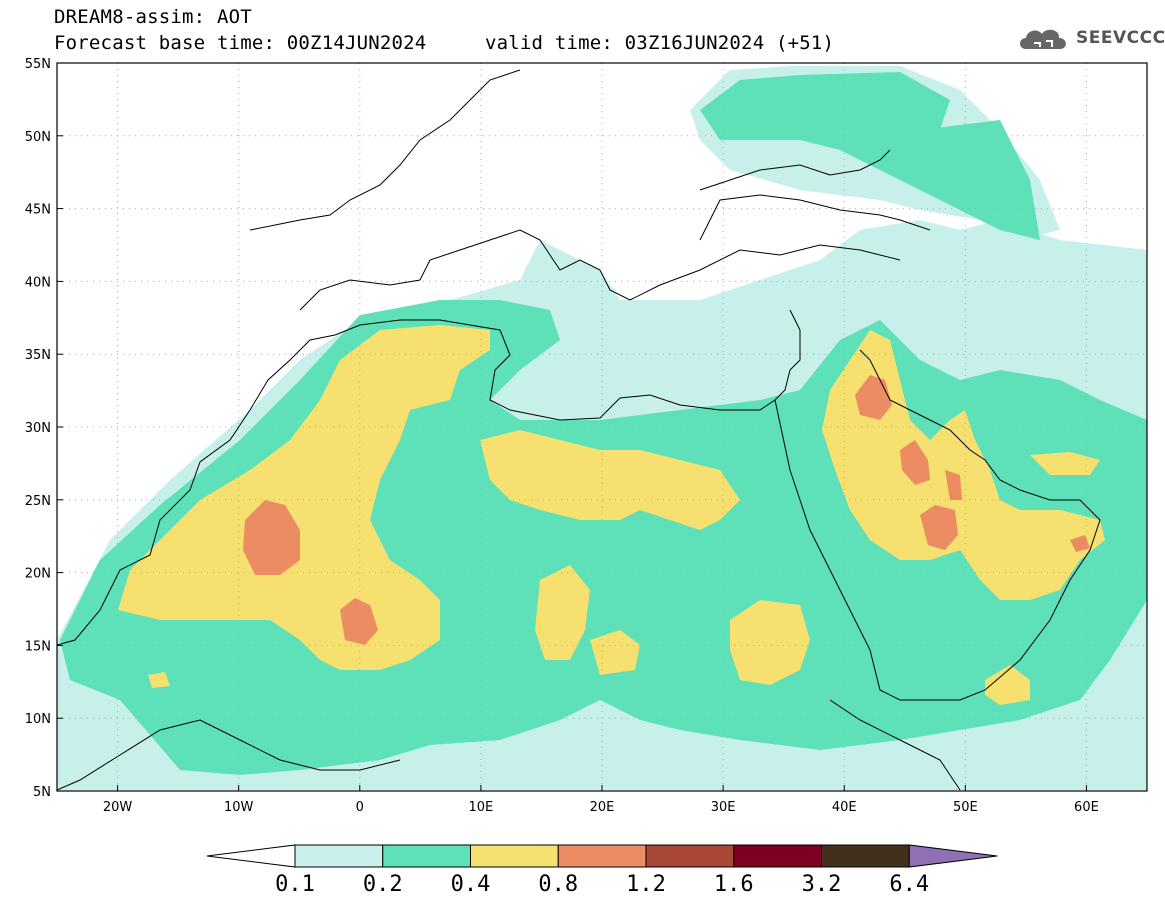 Image resolution: width=1165 pixels, height=905 pixels. Describe the element at coordinates (660, 43) in the screenshot. I see `valid-time: valid time: 03Z16JUN2024 (+51)` at that location.